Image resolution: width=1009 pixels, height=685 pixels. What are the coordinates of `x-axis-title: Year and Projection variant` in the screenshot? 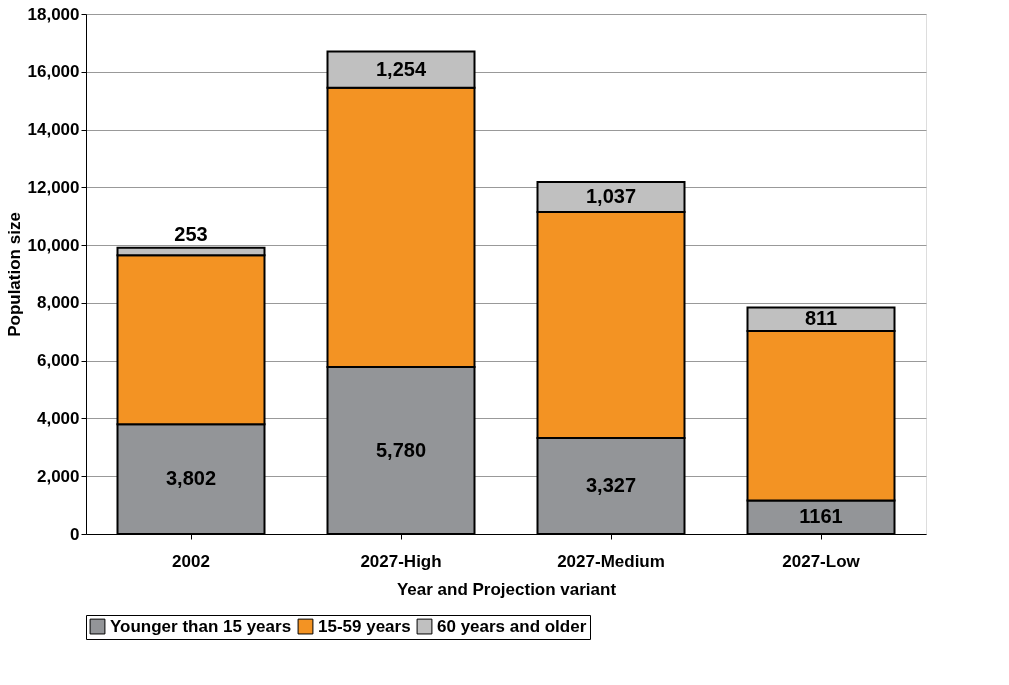 It's located at (506, 589).